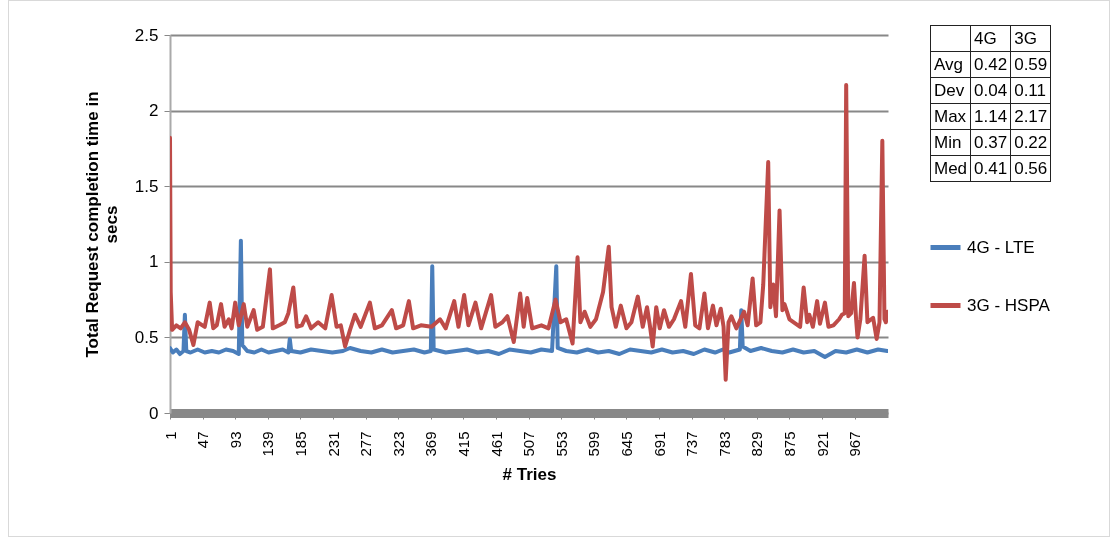 Image resolution: width=1118 pixels, height=543 pixels. I want to click on text: 0.37, so click(990, 142).